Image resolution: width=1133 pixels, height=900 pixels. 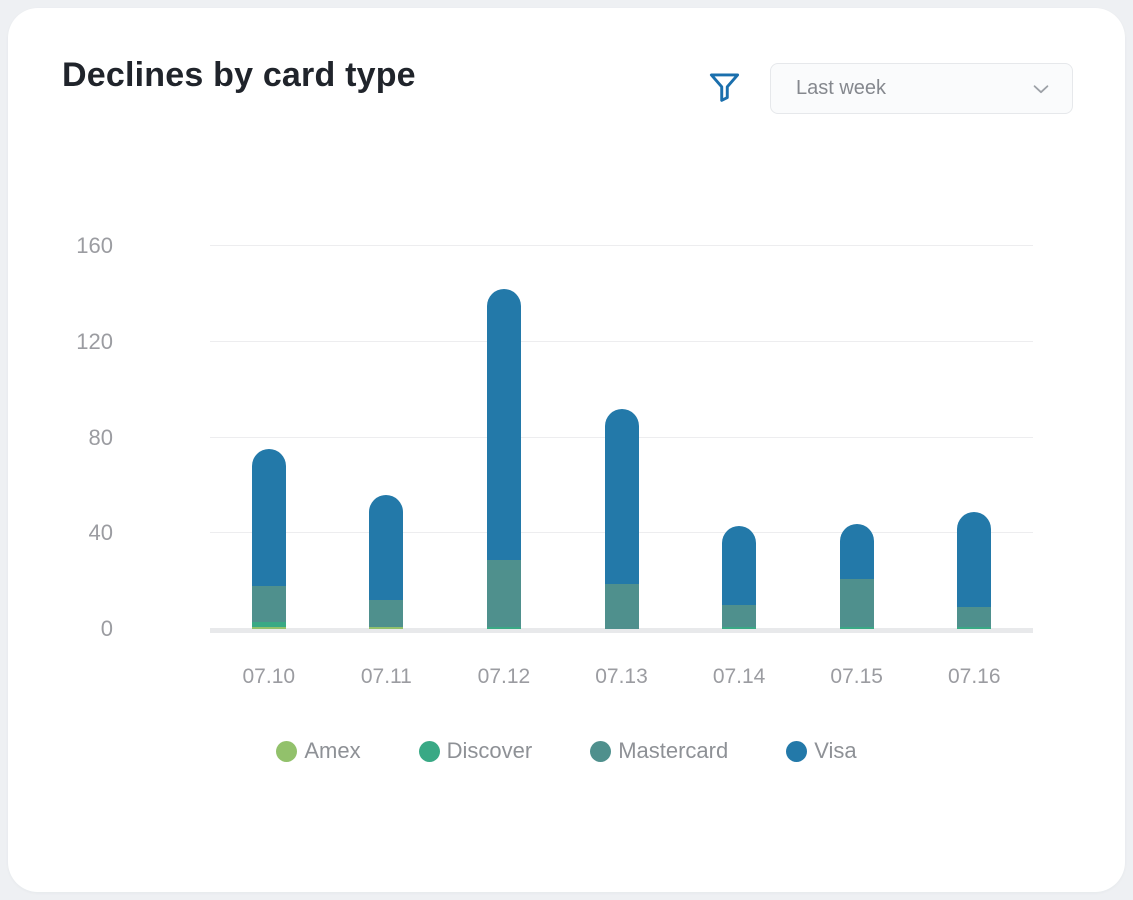 I want to click on bar-segment-mastercard-07.11, so click(x=386, y=613).